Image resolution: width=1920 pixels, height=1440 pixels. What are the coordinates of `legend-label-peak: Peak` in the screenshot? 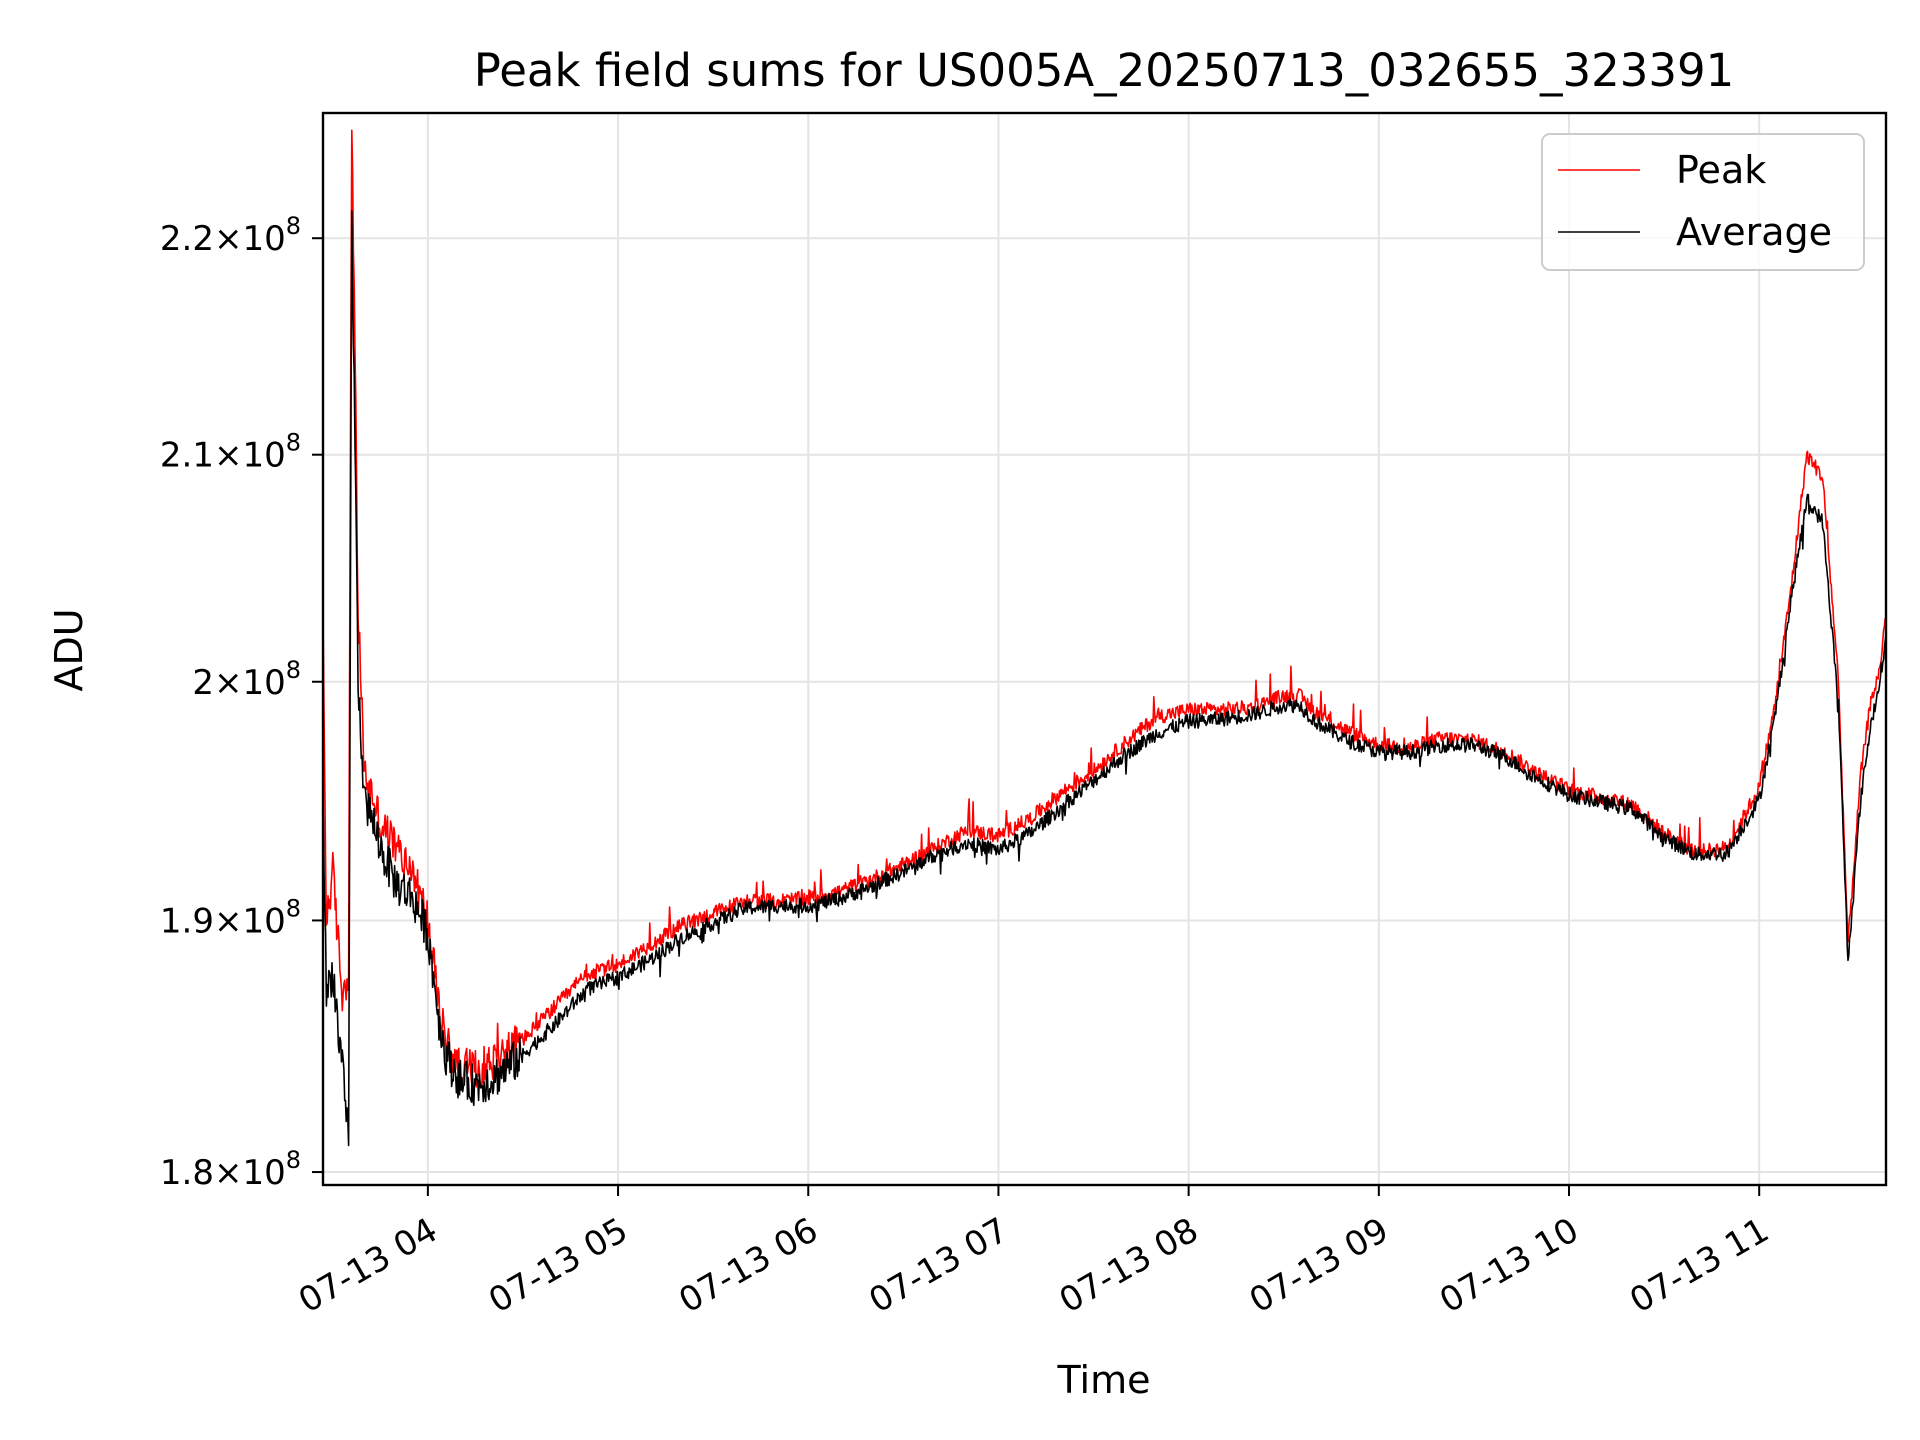 It's located at (1721, 170).